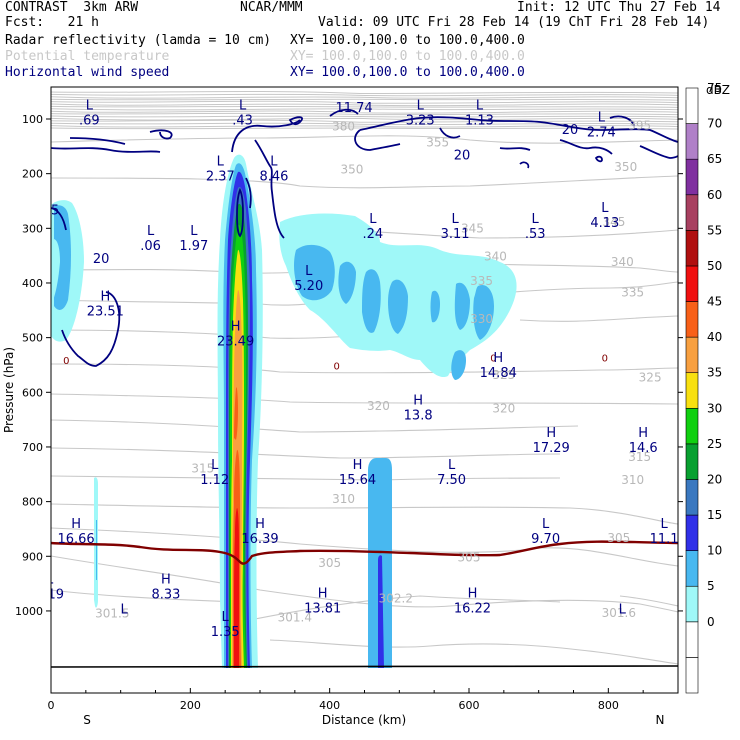  I want to click on x-axis: 0 200 400 600 800, so click(363, 700).